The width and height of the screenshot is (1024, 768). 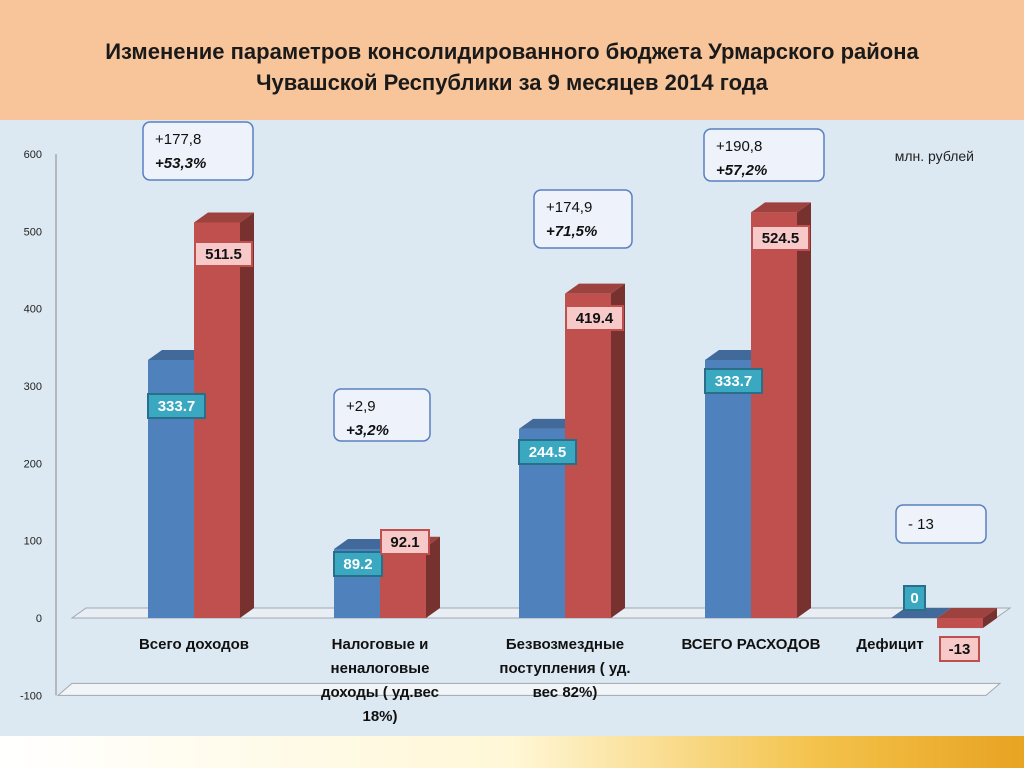 What do you see at coordinates (361, 406) in the screenshot?
I see `svg-text: +2,9` at bounding box center [361, 406].